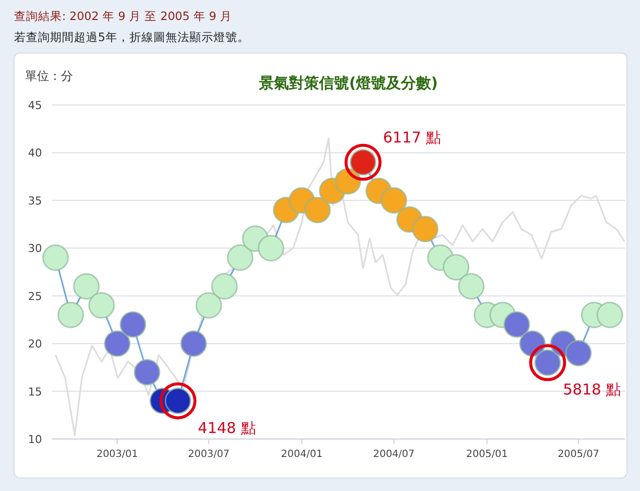 The width and height of the screenshot is (640, 491). I want to click on y-tick-label: 15, so click(35, 391).